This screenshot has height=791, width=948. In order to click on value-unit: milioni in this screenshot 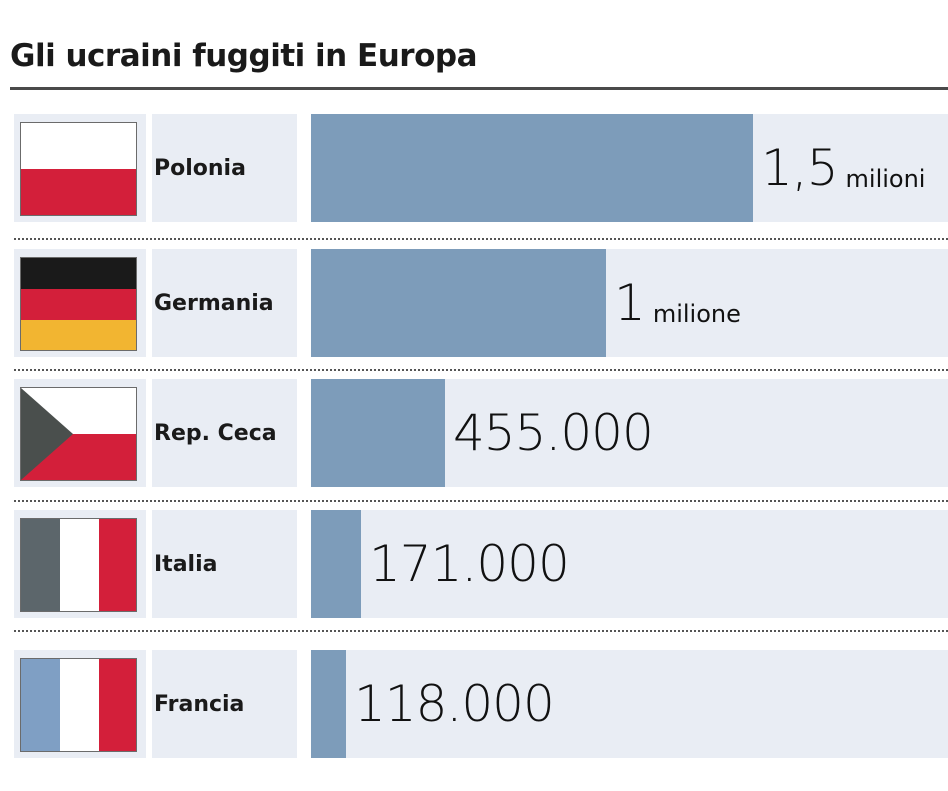, I will do `click(885, 179)`.